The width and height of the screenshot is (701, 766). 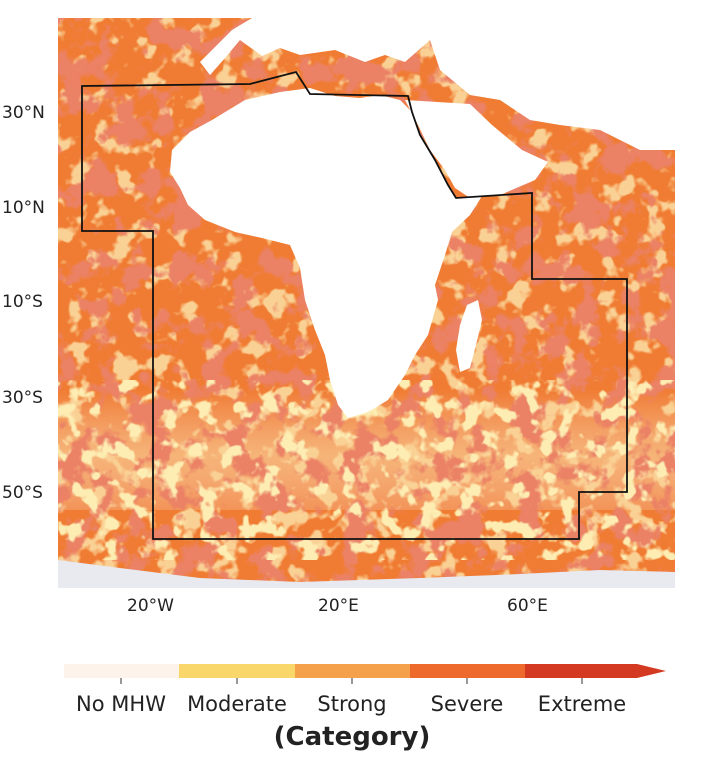 I want to click on legend-title: (Category), so click(x=352, y=737).